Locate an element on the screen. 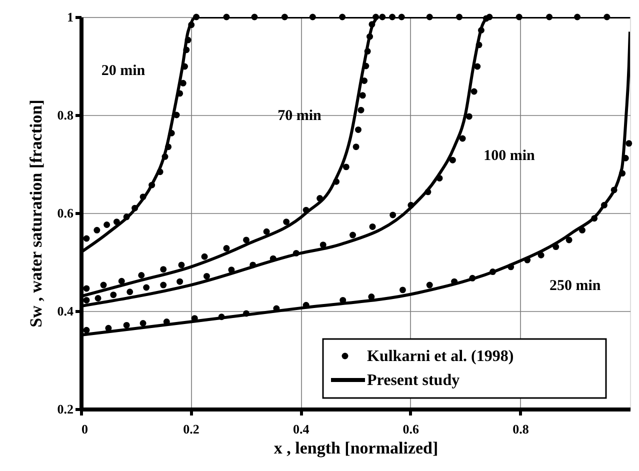 The image size is (639, 471). y-axis-title: Sw , water saturation [fraction] is located at coordinates (36, 214).